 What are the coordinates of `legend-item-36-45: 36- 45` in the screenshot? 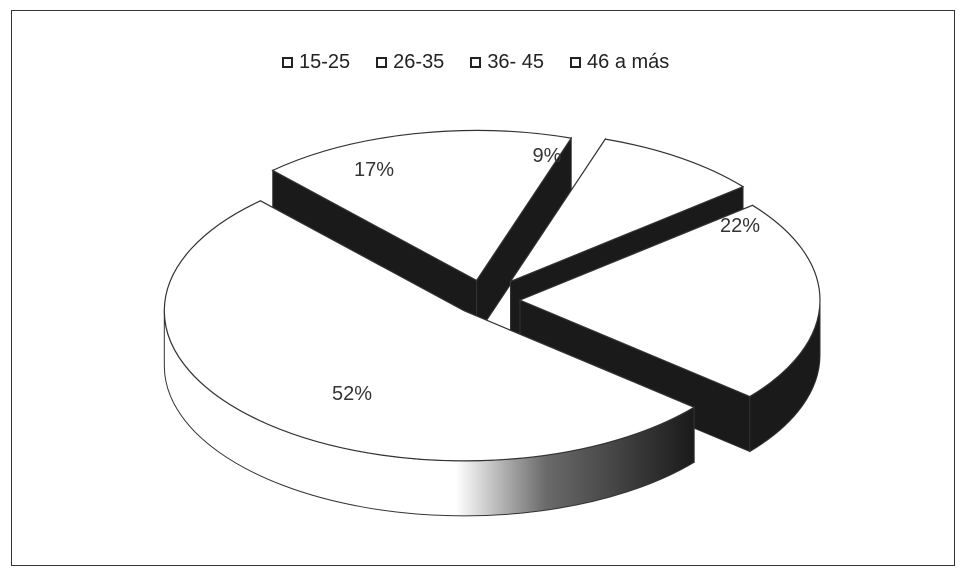 It's located at (507, 62).